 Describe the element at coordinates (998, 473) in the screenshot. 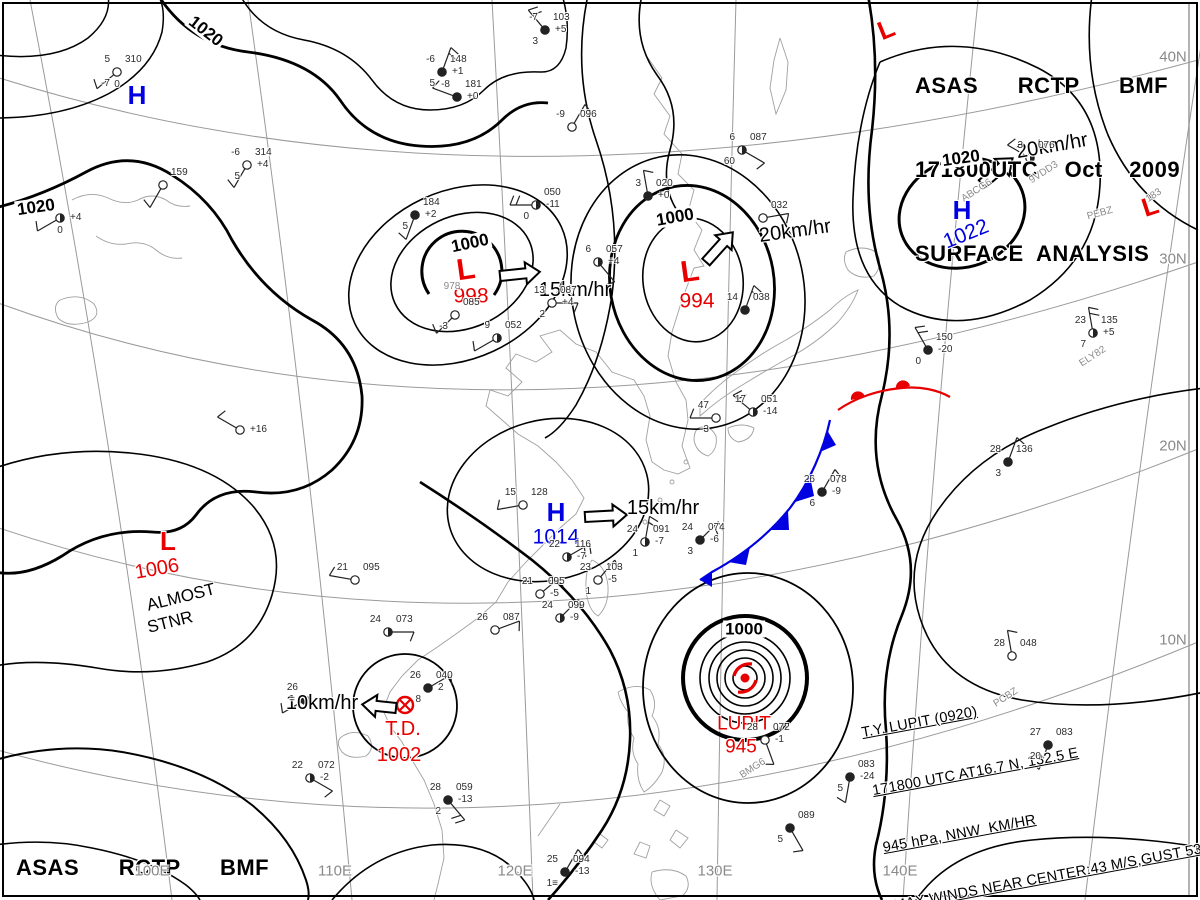

I see `station-value-bl: 3` at that location.